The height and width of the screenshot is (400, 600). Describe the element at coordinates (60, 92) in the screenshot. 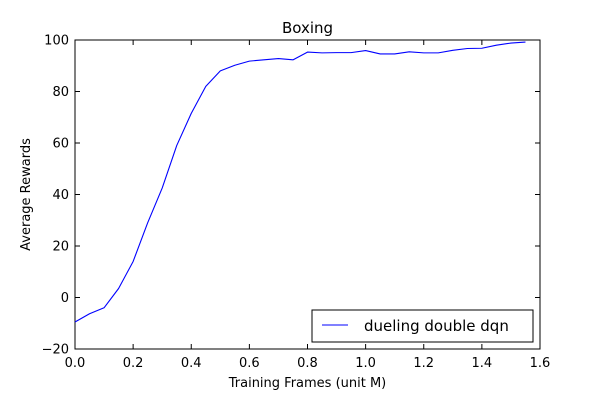

I see `y-tick-label: 80` at that location.